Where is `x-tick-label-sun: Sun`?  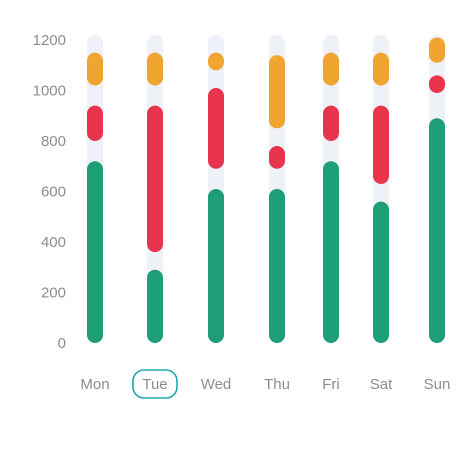
x-tick-label-sun: Sun is located at coordinates (437, 384).